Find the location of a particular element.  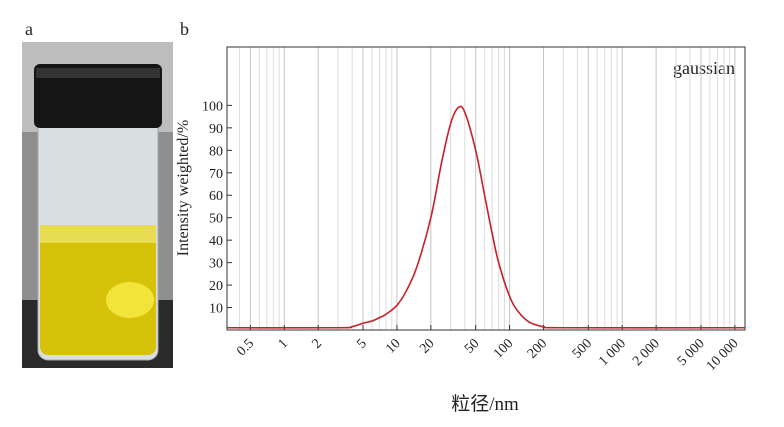

x-tick-label: 2 is located at coordinates (317, 344).